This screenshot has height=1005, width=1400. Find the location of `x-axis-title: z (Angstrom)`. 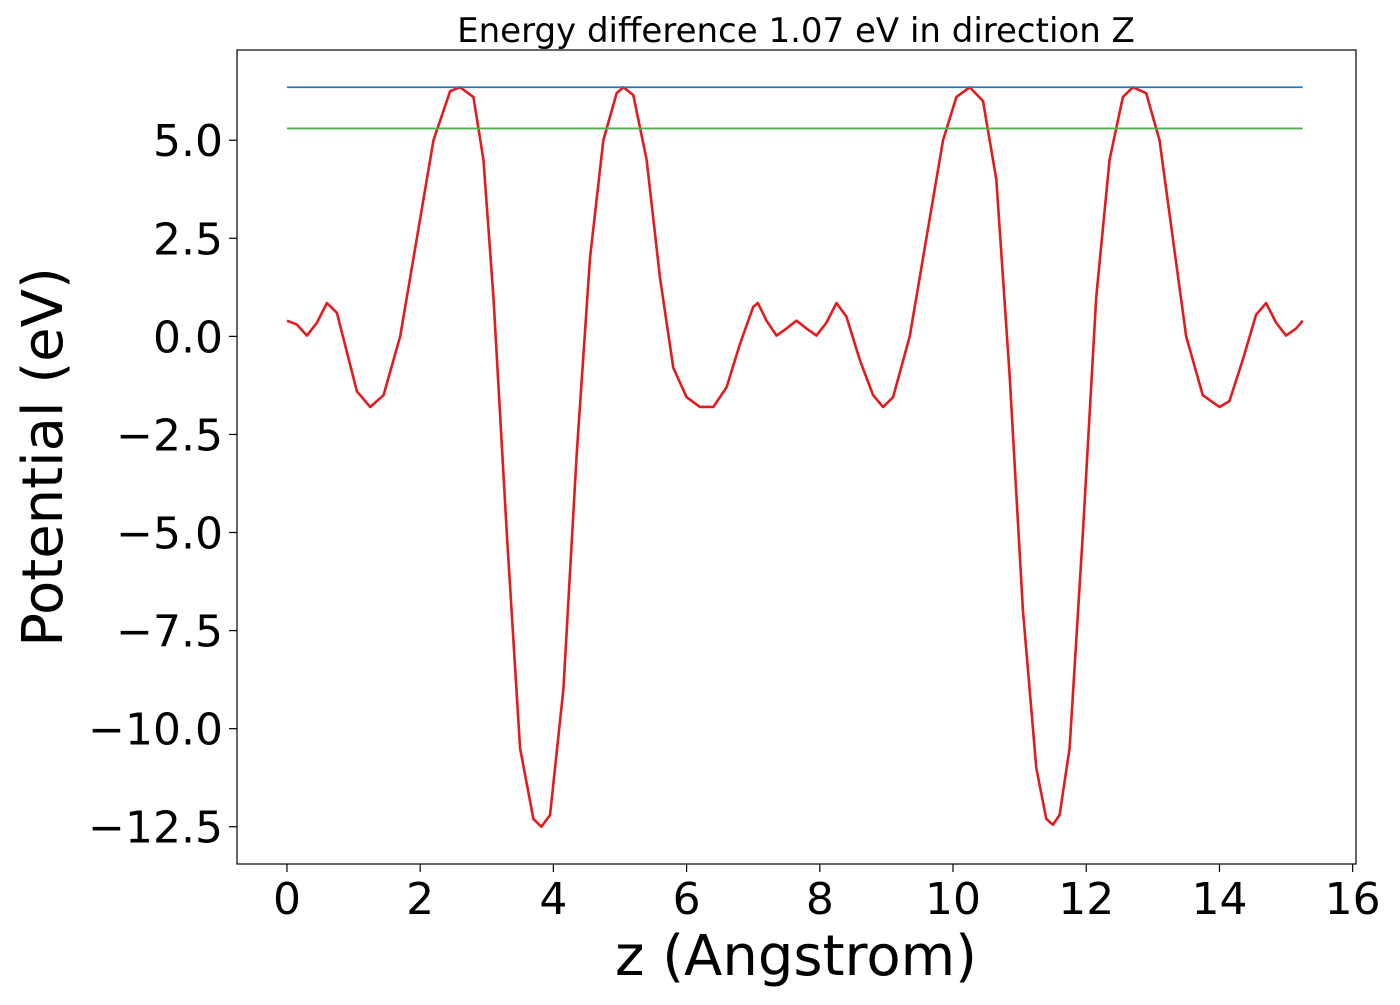

x-axis-title: z (Angstrom) is located at coordinates (796, 956).